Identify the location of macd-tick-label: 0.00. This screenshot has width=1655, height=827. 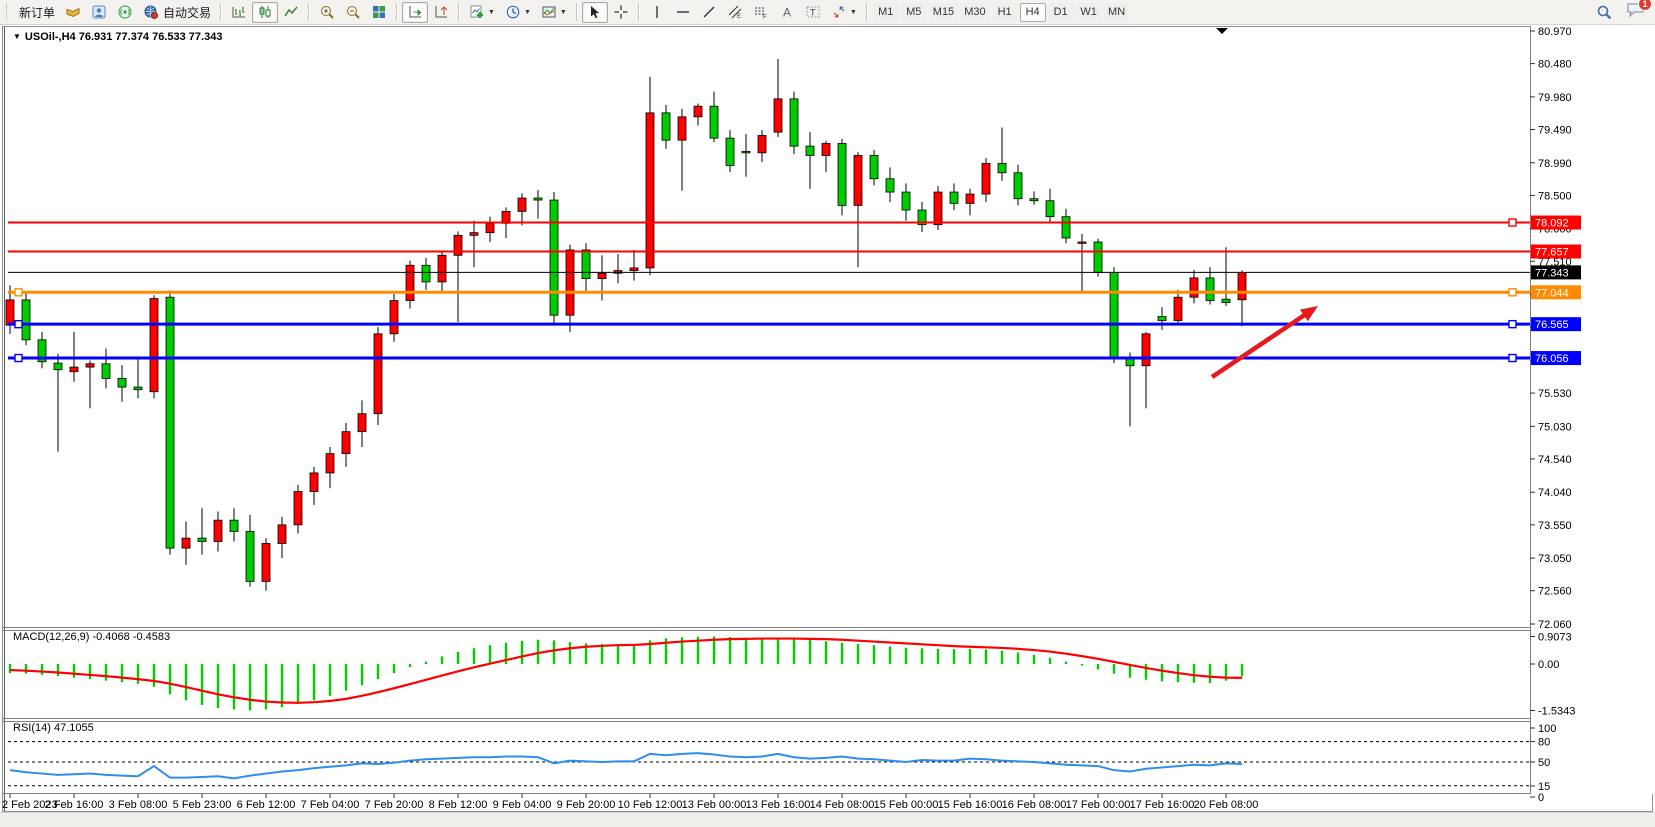
(1548, 665).